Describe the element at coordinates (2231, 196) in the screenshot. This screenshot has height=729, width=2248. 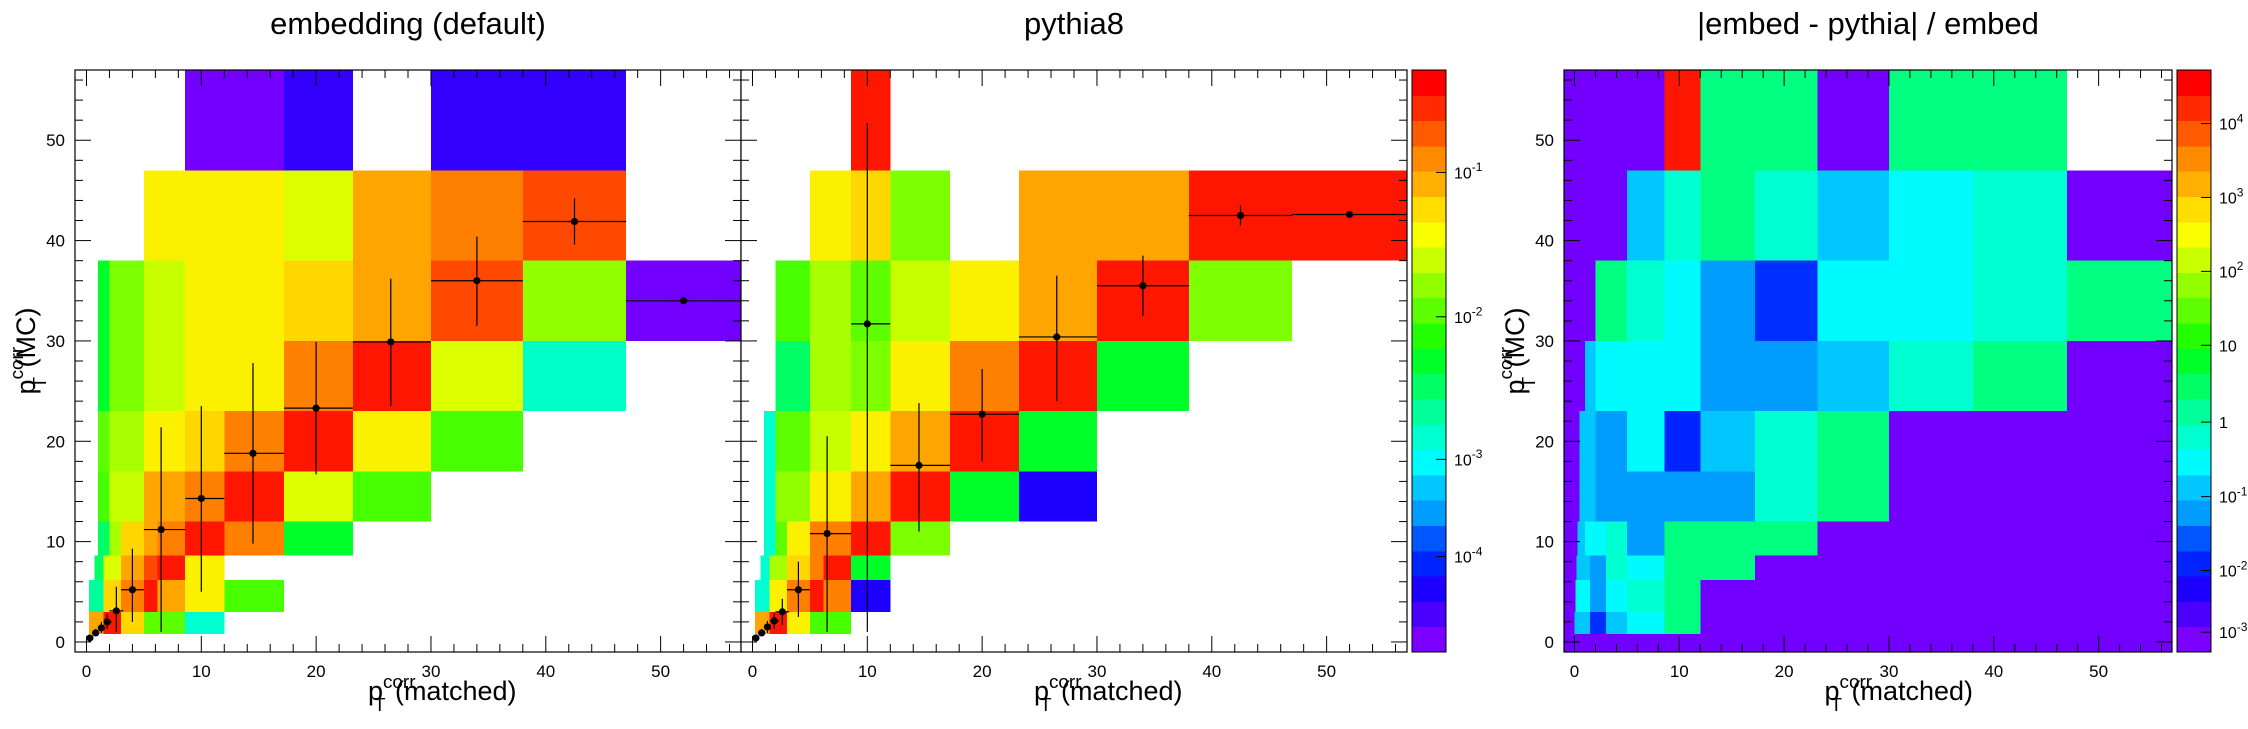
I see `palette-label: 103` at that location.